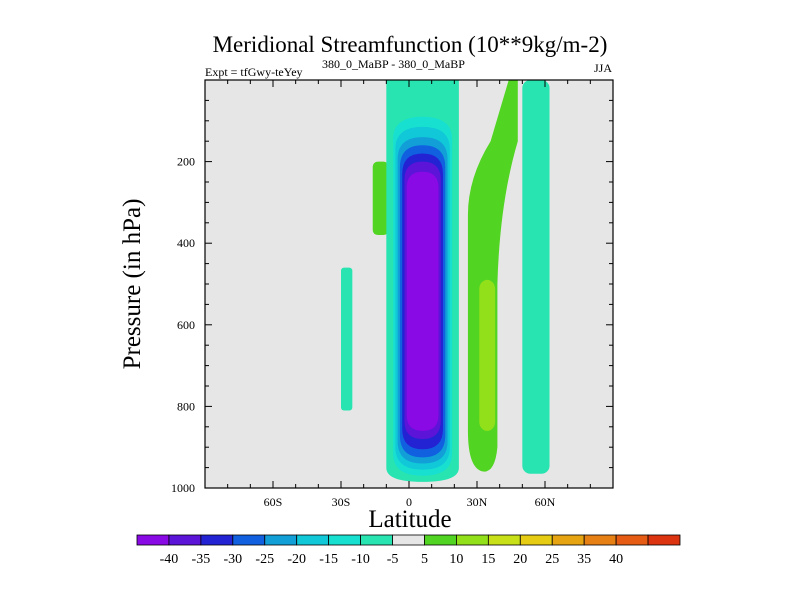 The width and height of the screenshot is (800, 600). Describe the element at coordinates (477, 502) in the screenshot. I see `x-tick-label: 30N` at that location.